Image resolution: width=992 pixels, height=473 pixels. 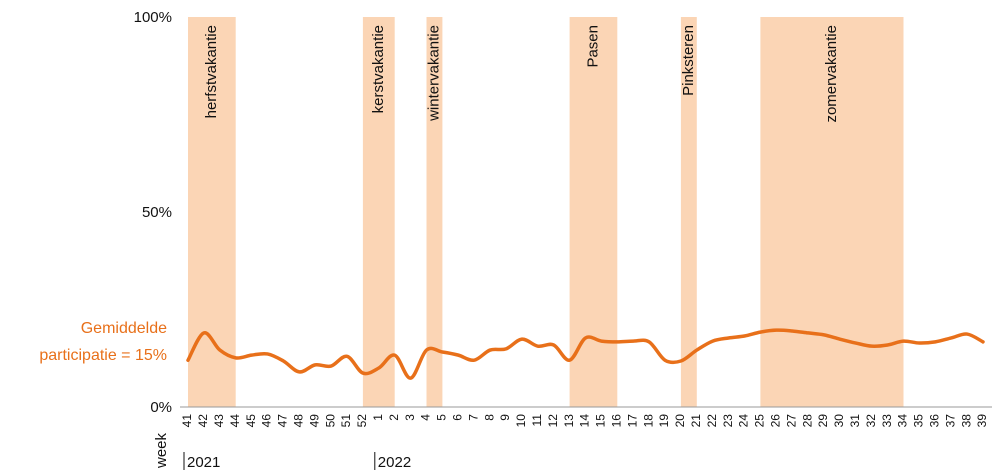 I want to click on x-tick-label: 32, so click(x=871, y=421).